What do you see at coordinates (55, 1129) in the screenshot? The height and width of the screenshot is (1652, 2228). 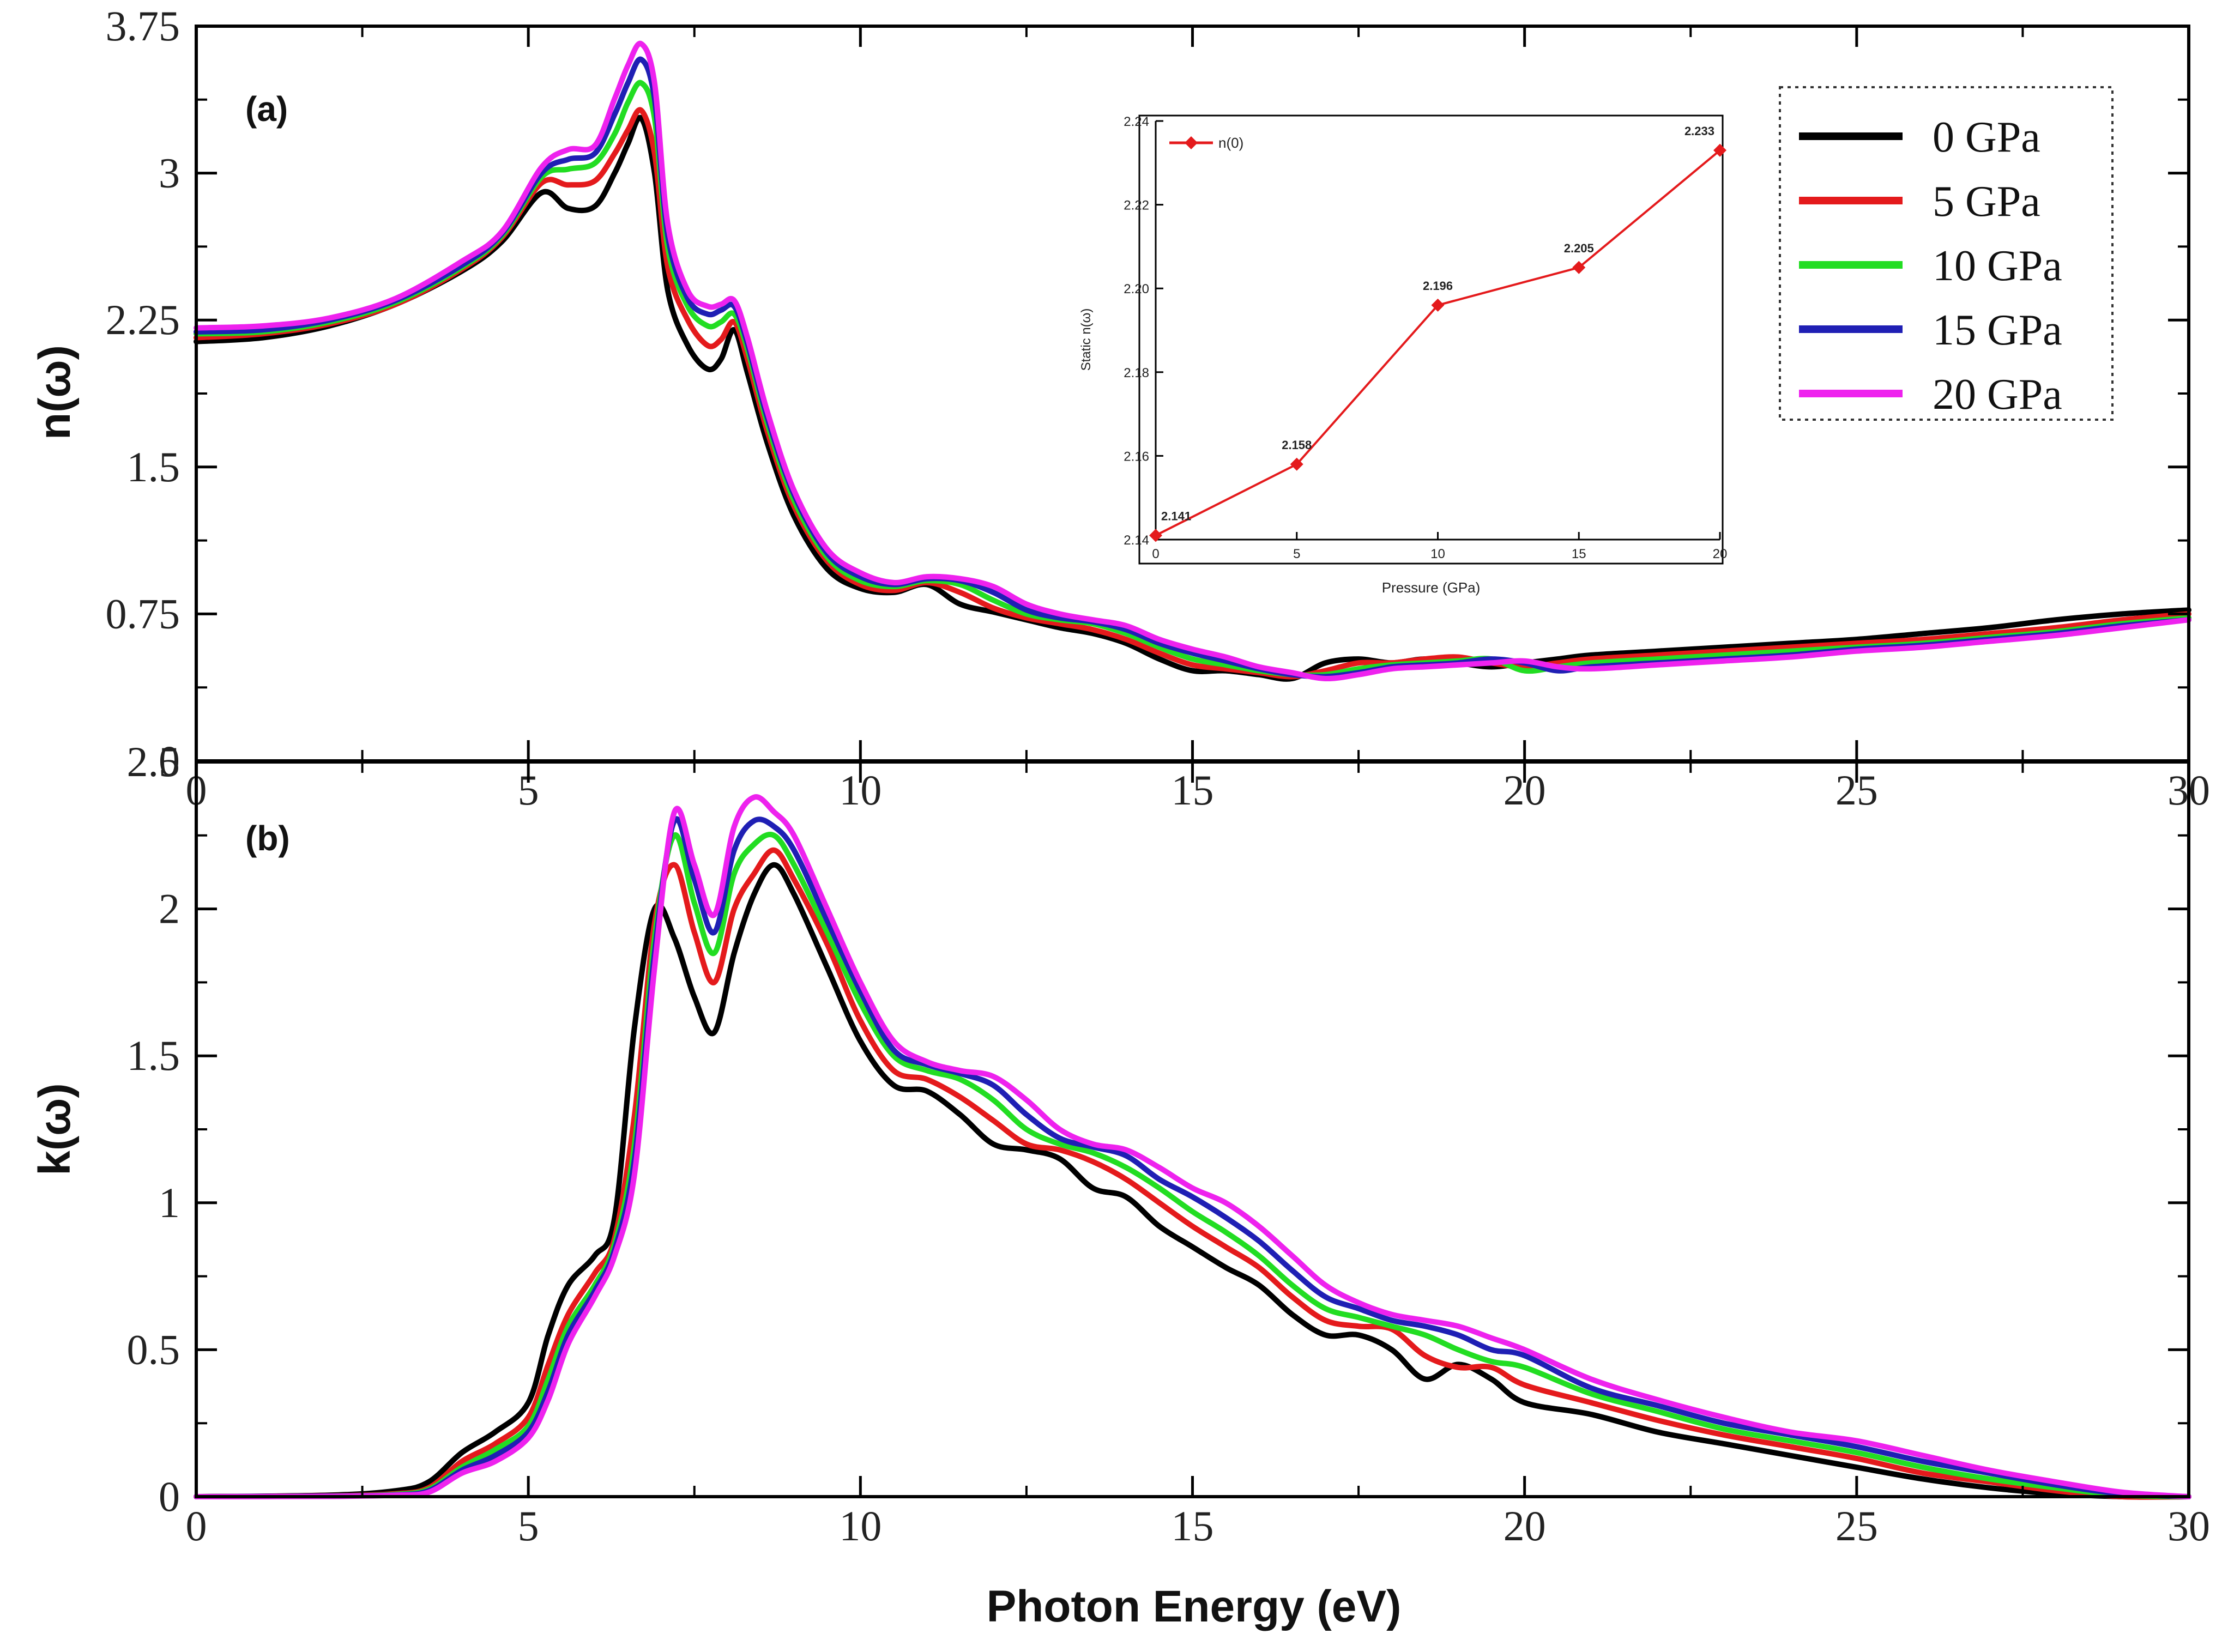 I see `panel-b-ylabel: k(ω)` at bounding box center [55, 1129].